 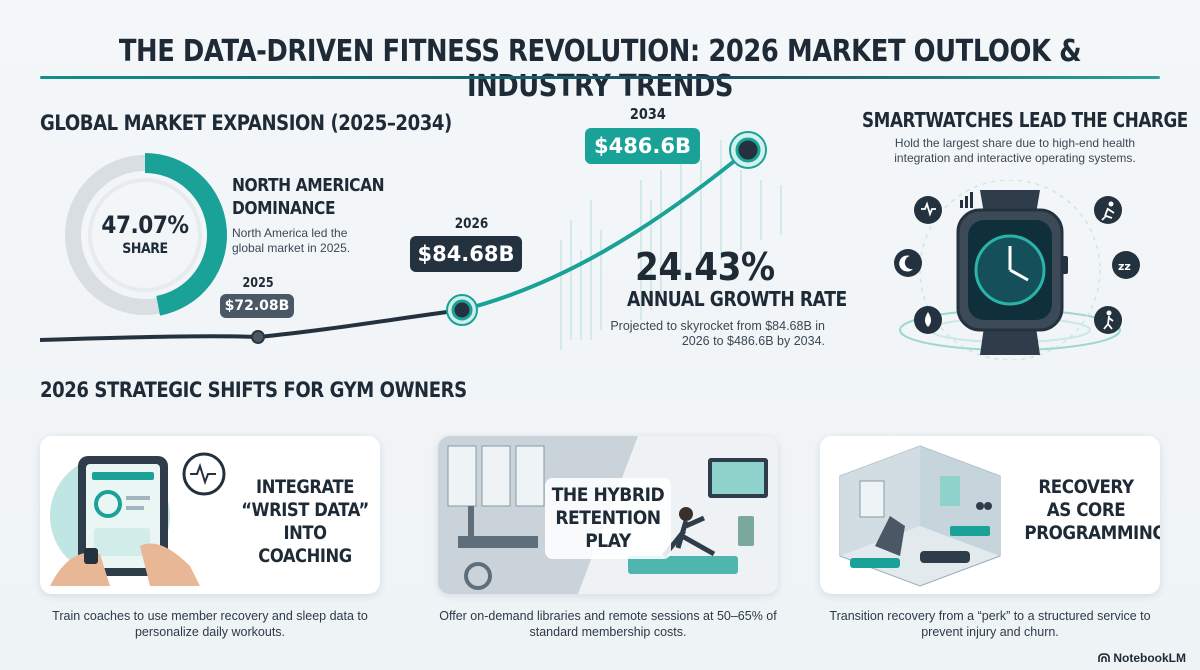 What do you see at coordinates (705, 267) in the screenshot?
I see `growth-rate-value: 24.43%` at bounding box center [705, 267].